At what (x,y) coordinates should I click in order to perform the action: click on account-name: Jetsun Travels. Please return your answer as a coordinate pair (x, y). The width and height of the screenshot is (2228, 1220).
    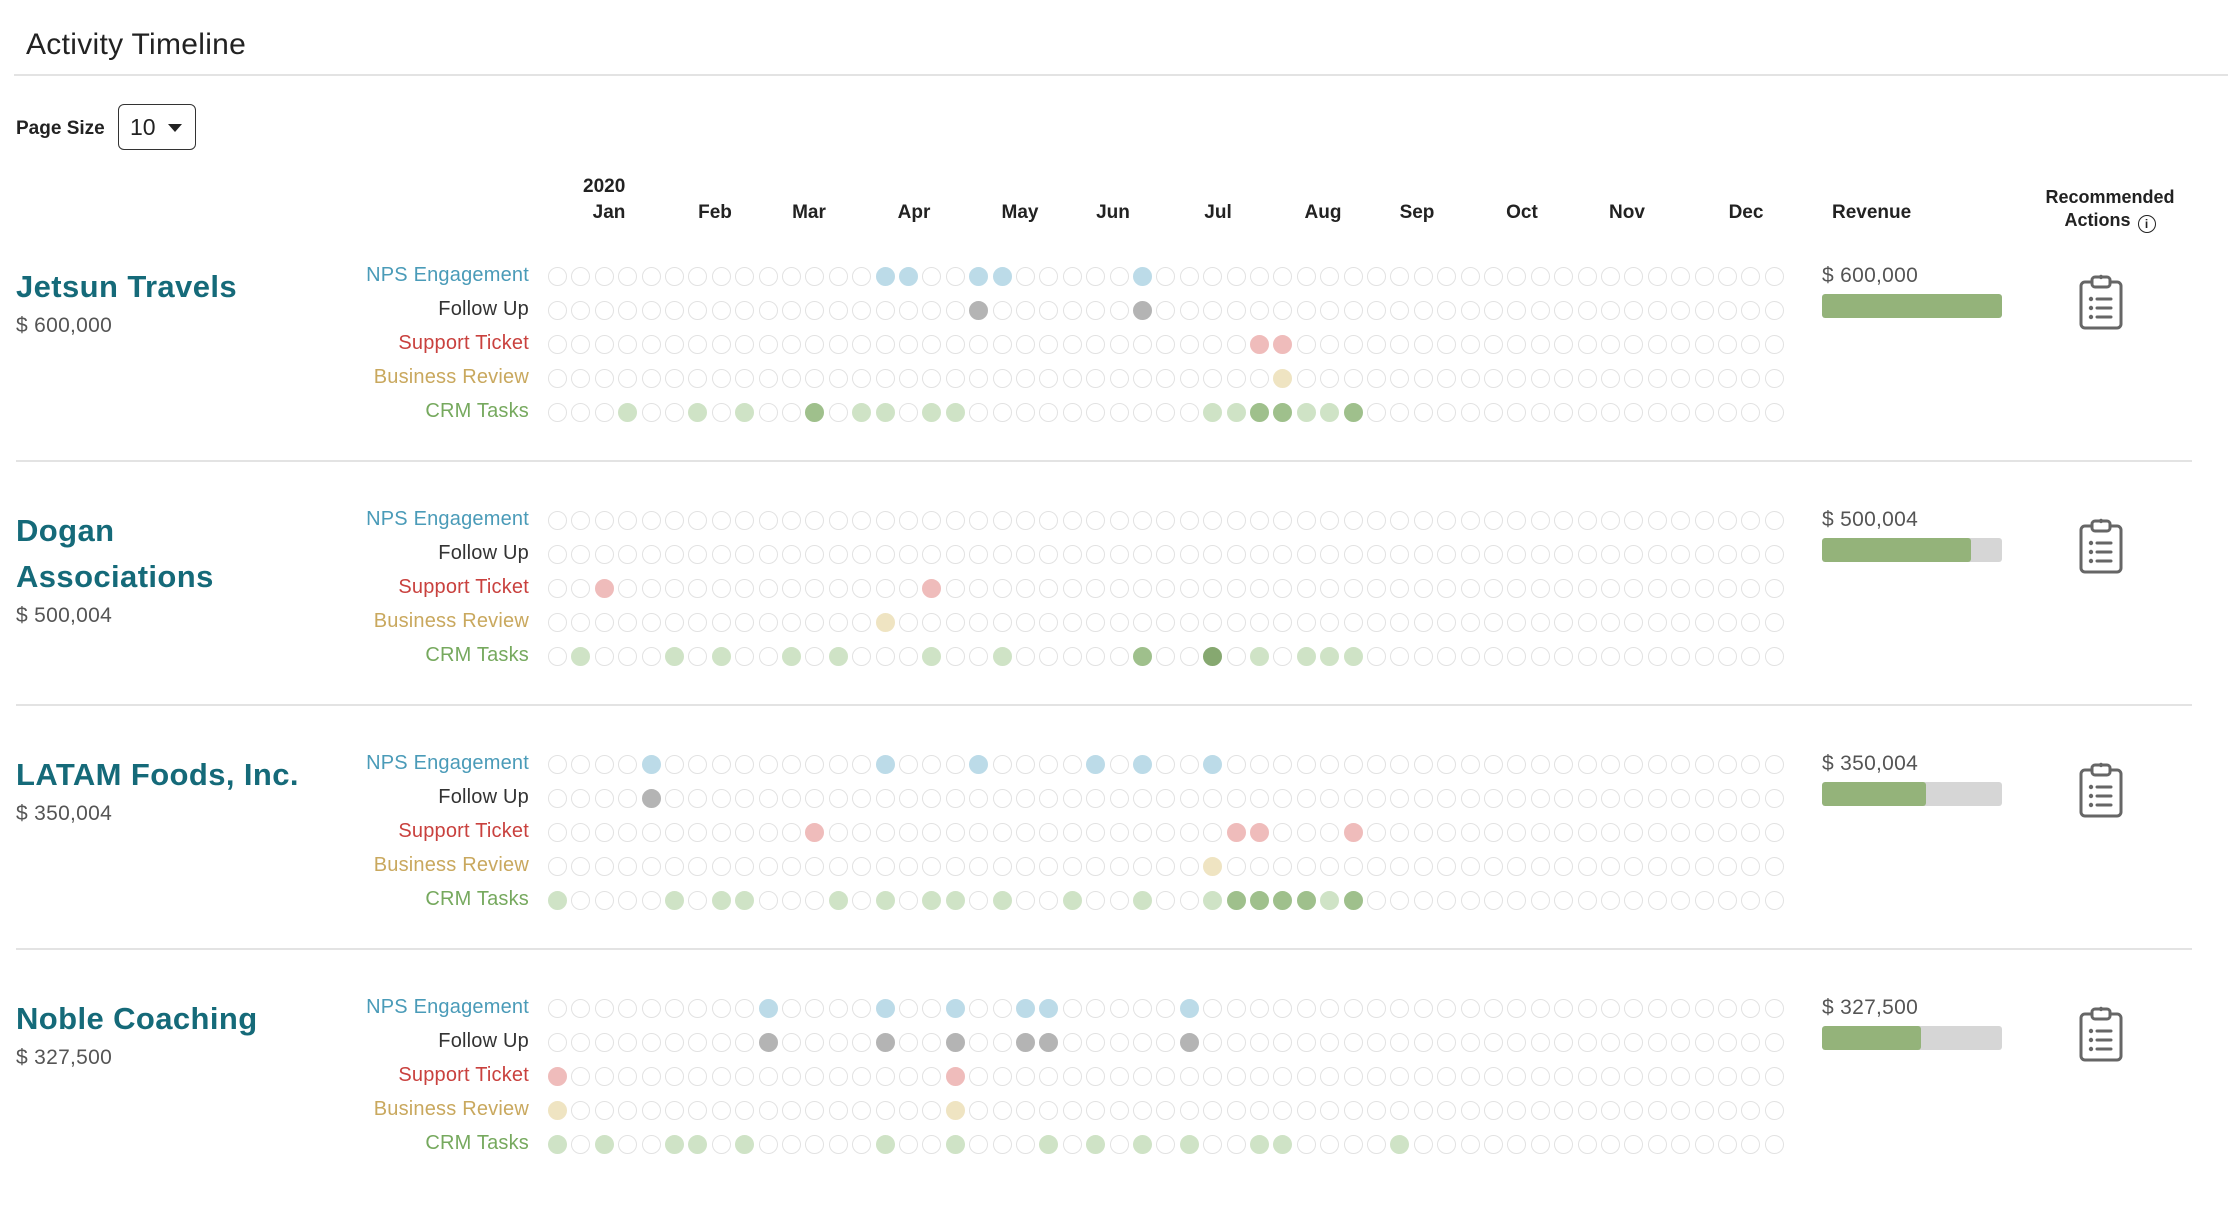
    Looking at the image, I should click on (126, 286).